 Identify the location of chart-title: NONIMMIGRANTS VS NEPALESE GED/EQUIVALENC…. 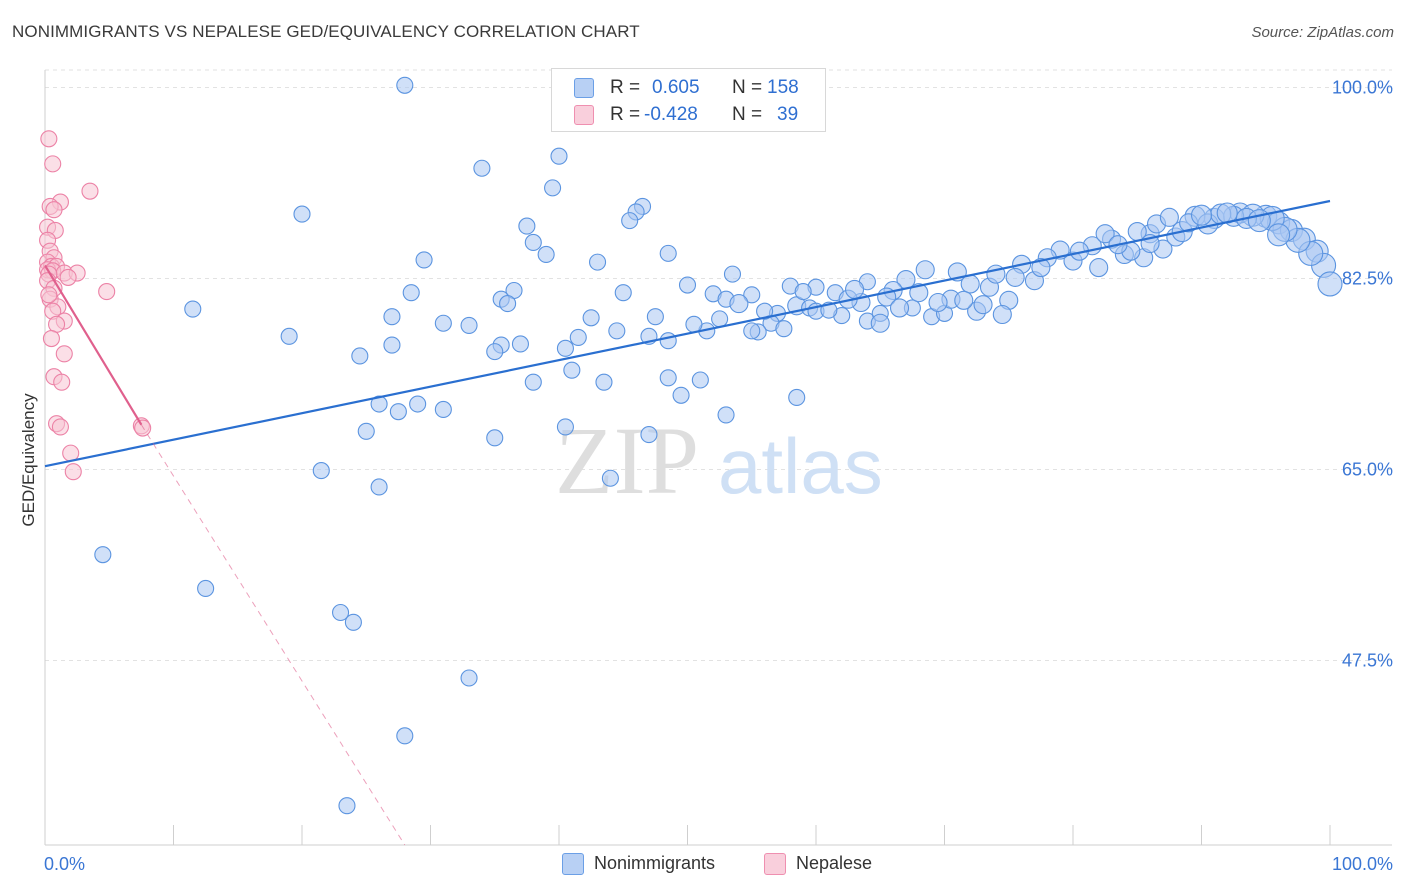
(326, 31).